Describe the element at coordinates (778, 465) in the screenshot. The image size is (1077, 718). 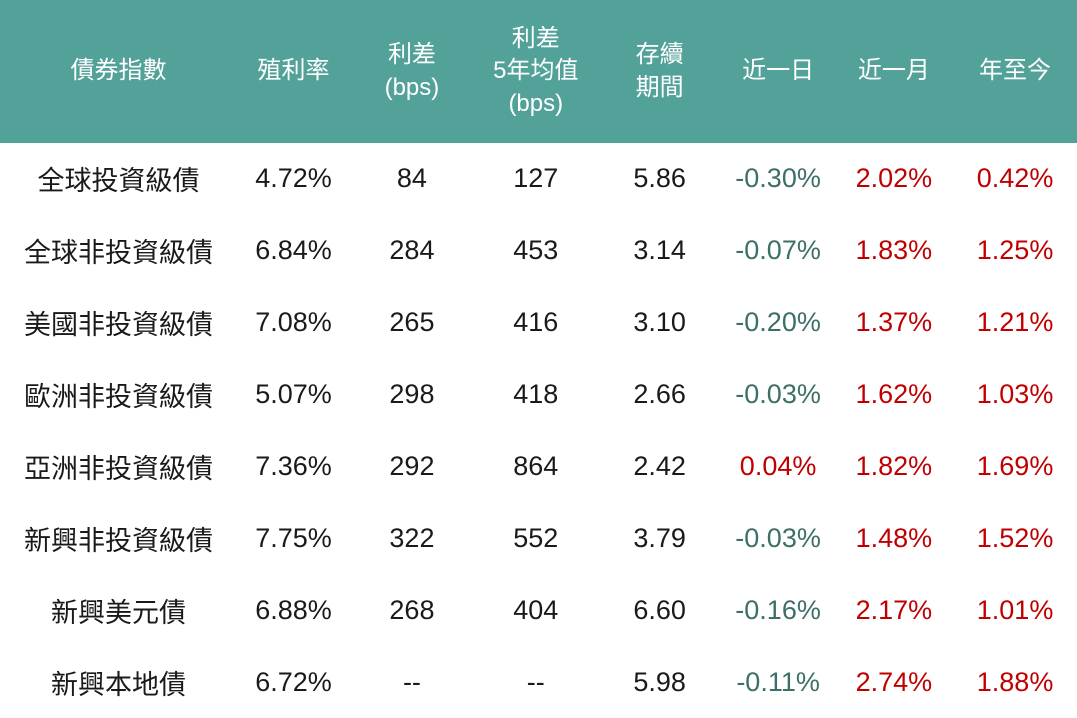
I see `cell-1d-change: 0.04%` at that location.